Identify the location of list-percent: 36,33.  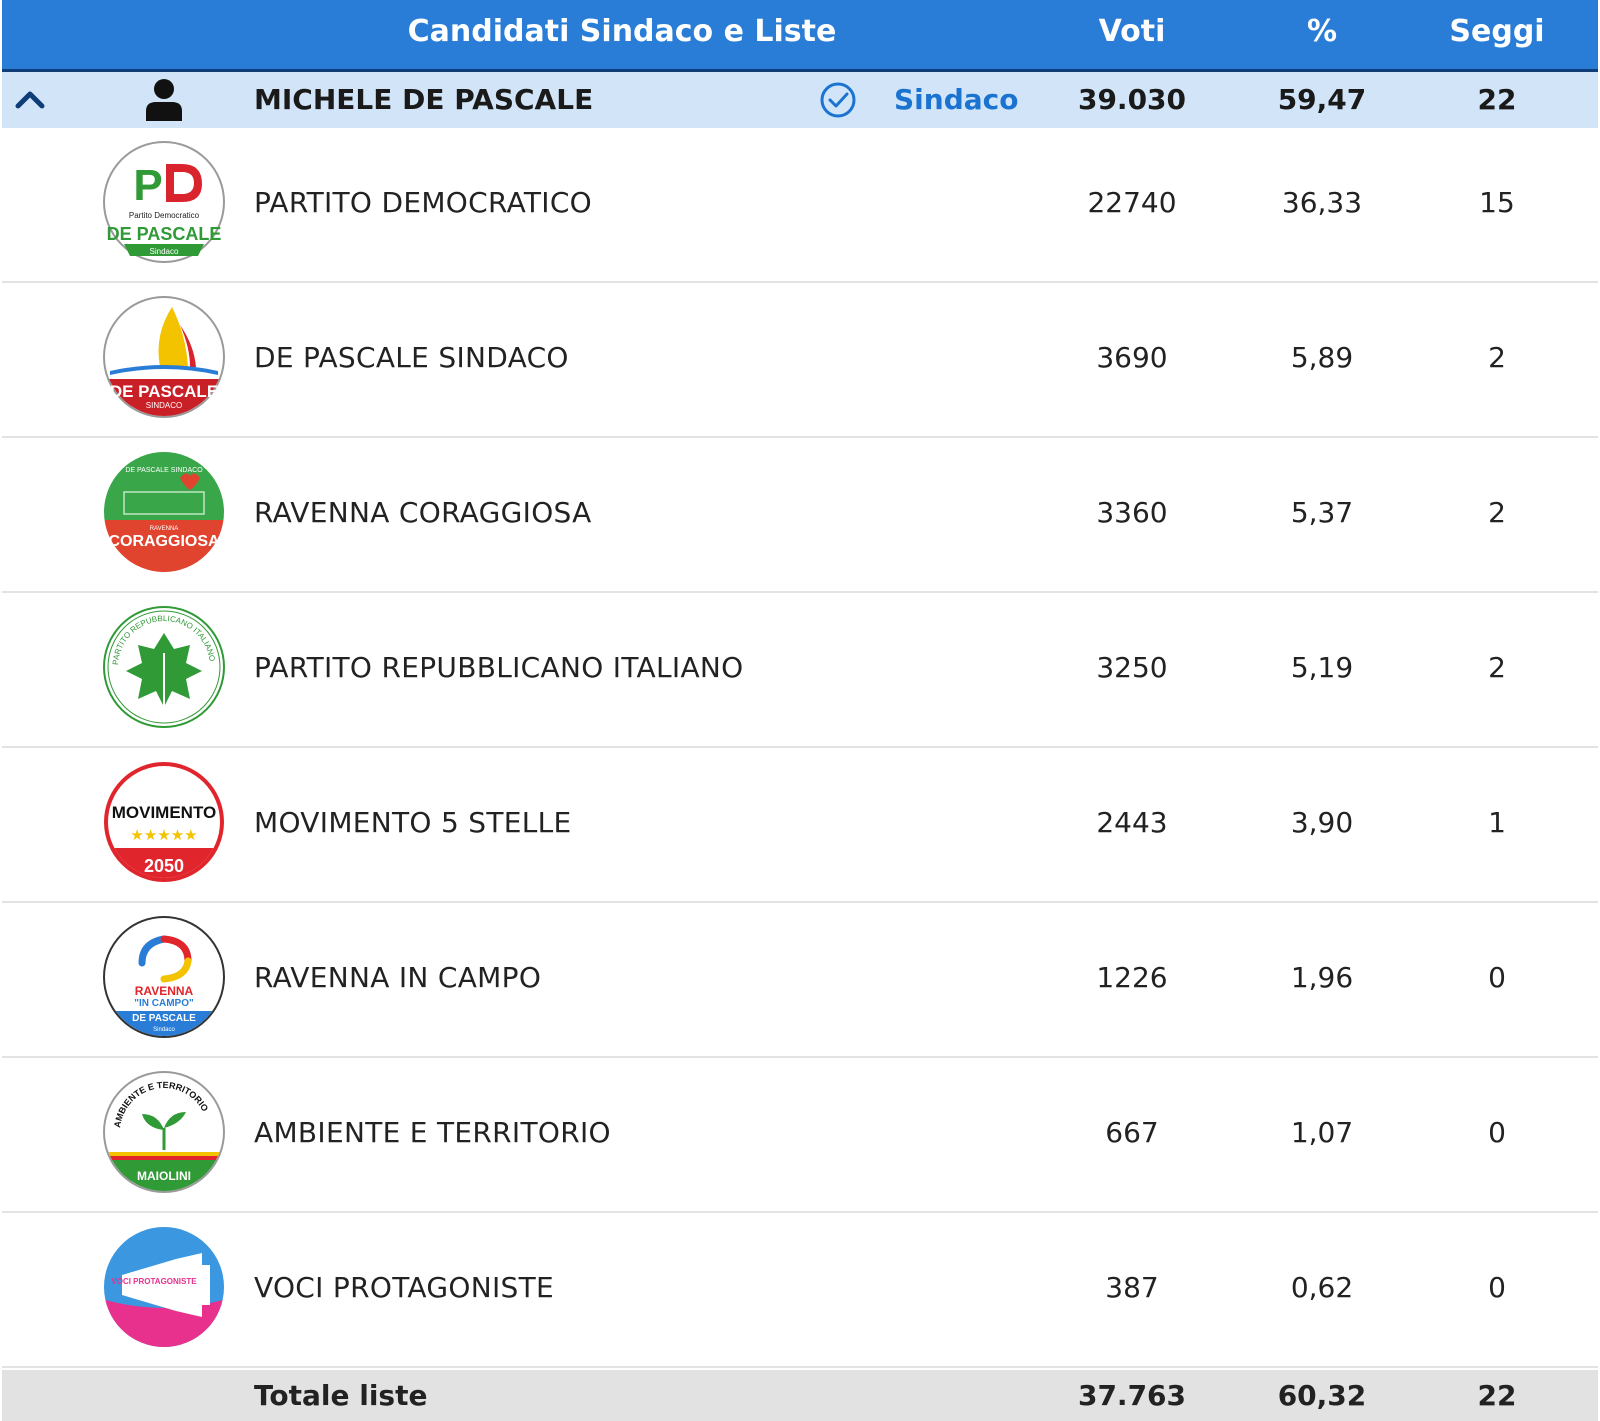
(1322, 202).